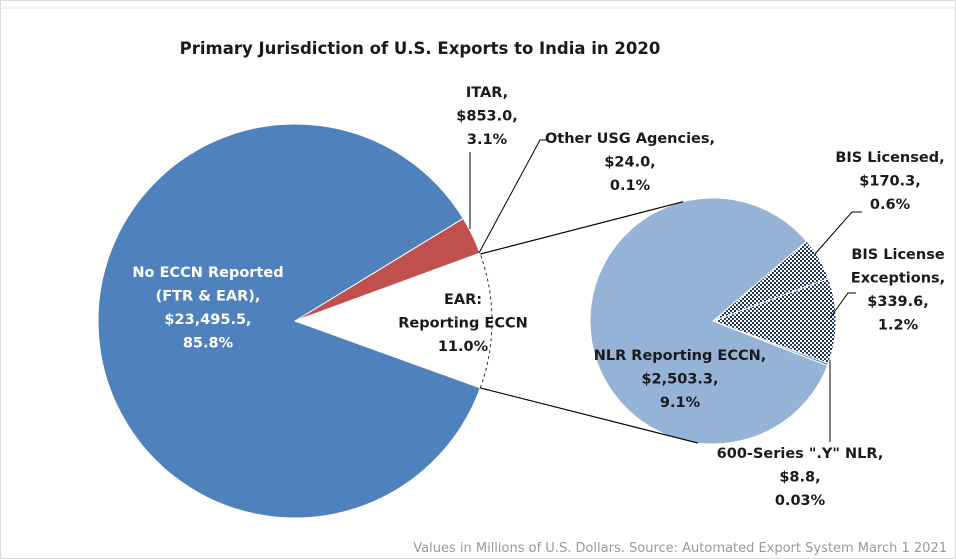 The width and height of the screenshot is (956, 559). Describe the element at coordinates (898, 279) in the screenshot. I see `data-label-line: Exceptions,` at that location.